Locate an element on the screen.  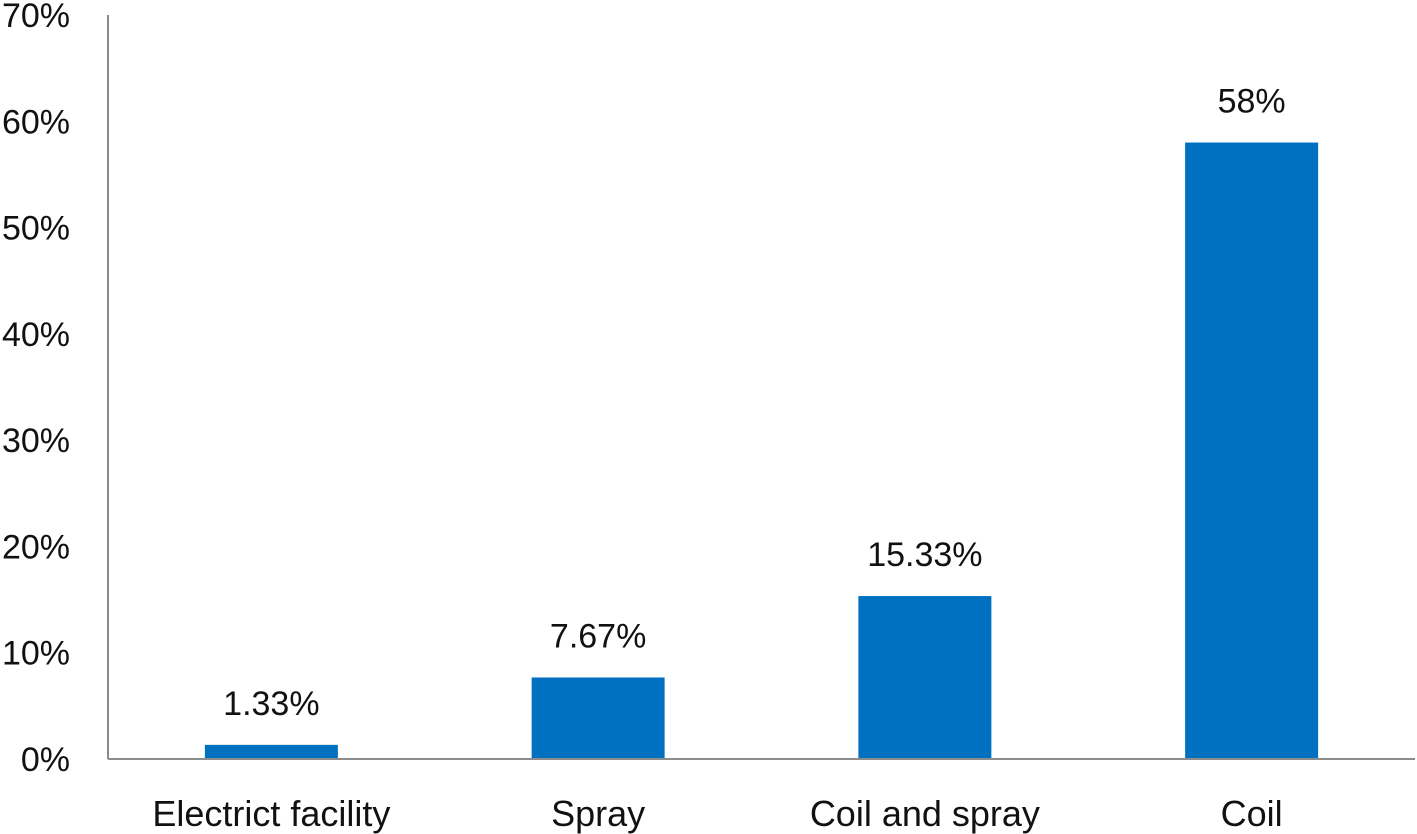
data-label: 7.67% is located at coordinates (598, 636).